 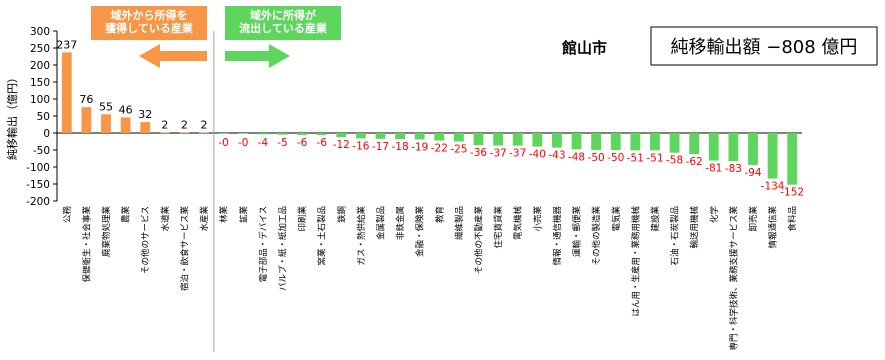 What do you see at coordinates (126, 109) in the screenshot?
I see `value-label: 46` at bounding box center [126, 109].